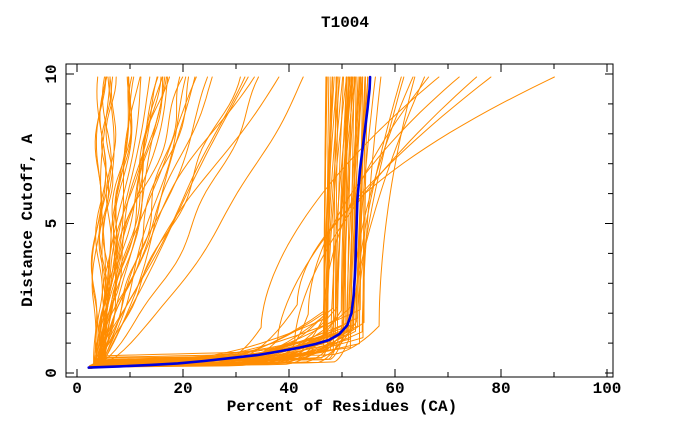  I want to click on y-tick-label-0: 0, so click(52, 373).